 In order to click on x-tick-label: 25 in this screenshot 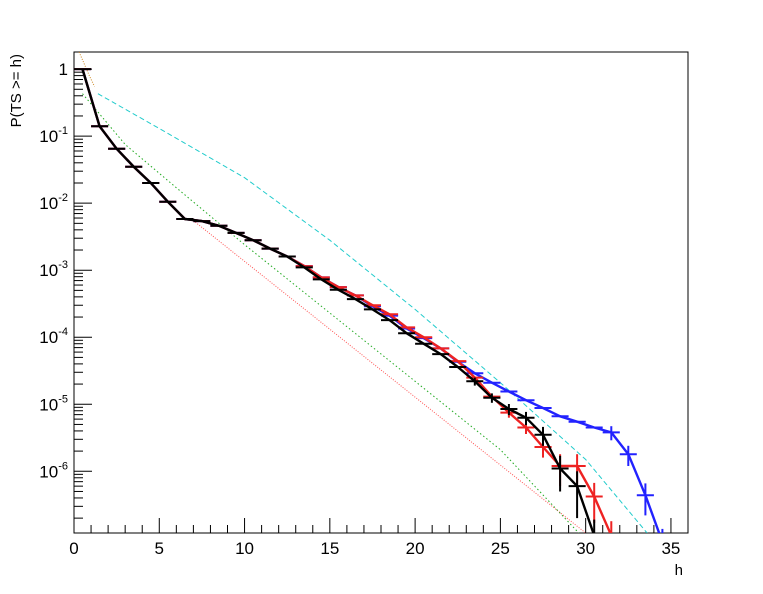, I will do `click(500, 548)`.